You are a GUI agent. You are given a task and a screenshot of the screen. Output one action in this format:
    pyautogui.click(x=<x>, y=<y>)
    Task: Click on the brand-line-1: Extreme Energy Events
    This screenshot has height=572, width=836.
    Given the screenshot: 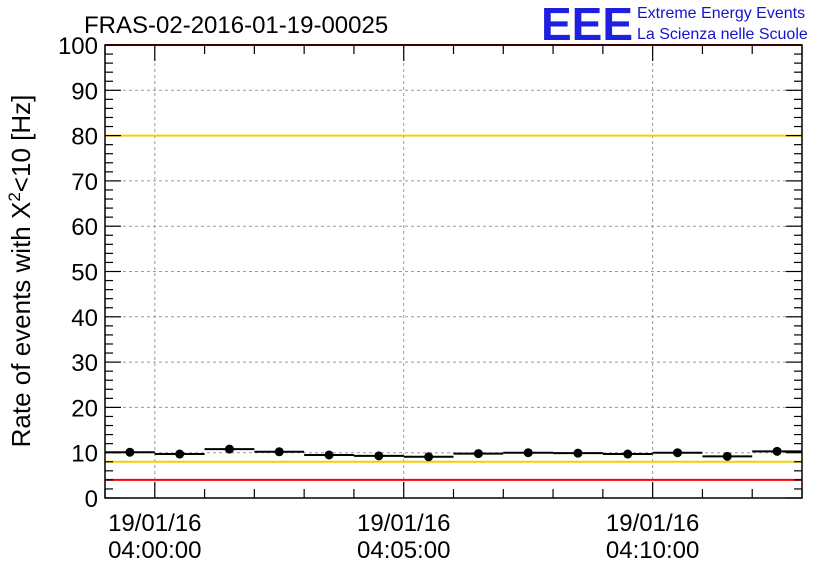 What is the action you would take?
    pyautogui.click(x=721, y=13)
    